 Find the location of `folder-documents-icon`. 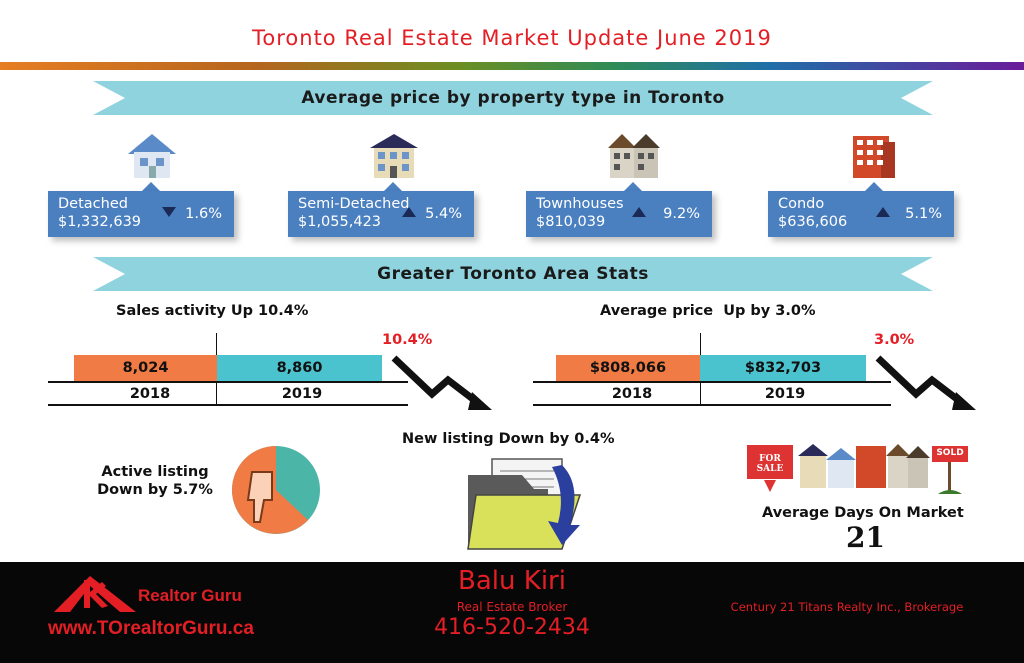

folder-documents-icon is located at coordinates (524, 504).